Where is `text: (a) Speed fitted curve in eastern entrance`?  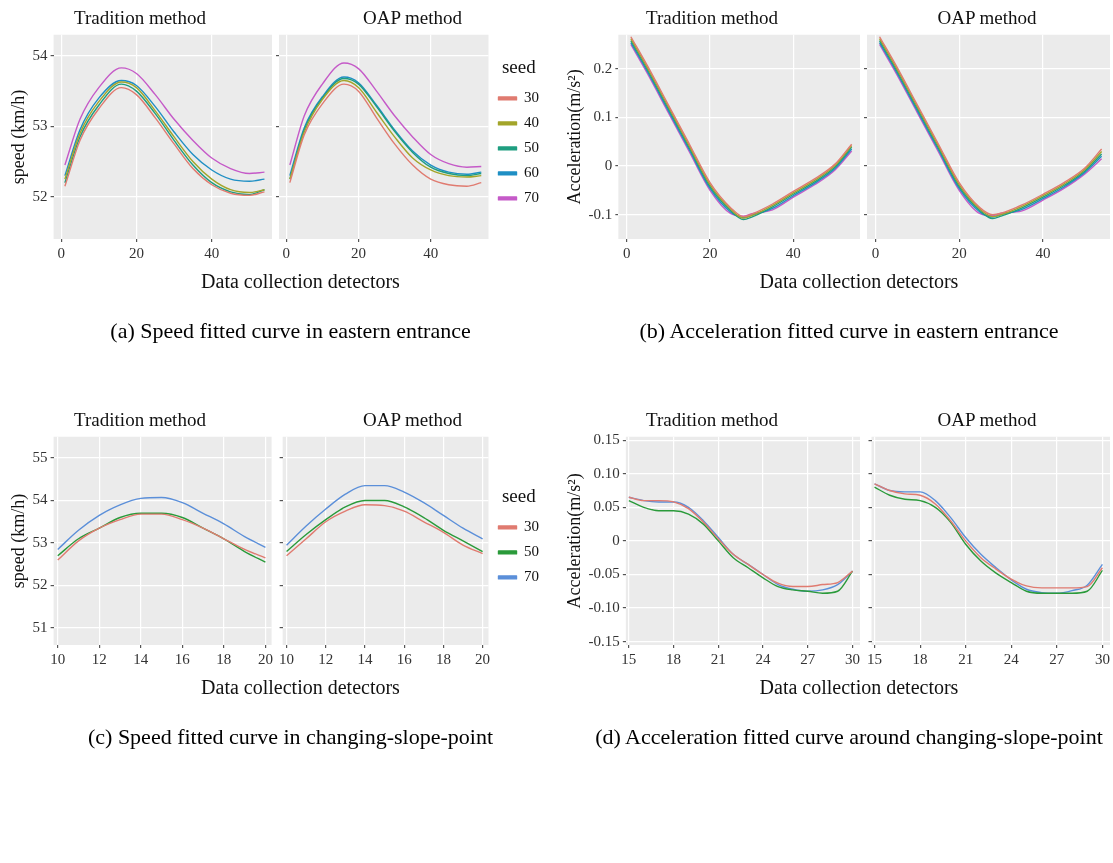
text: (a) Speed fitted curve in eastern entrance is located at coordinates (290, 331).